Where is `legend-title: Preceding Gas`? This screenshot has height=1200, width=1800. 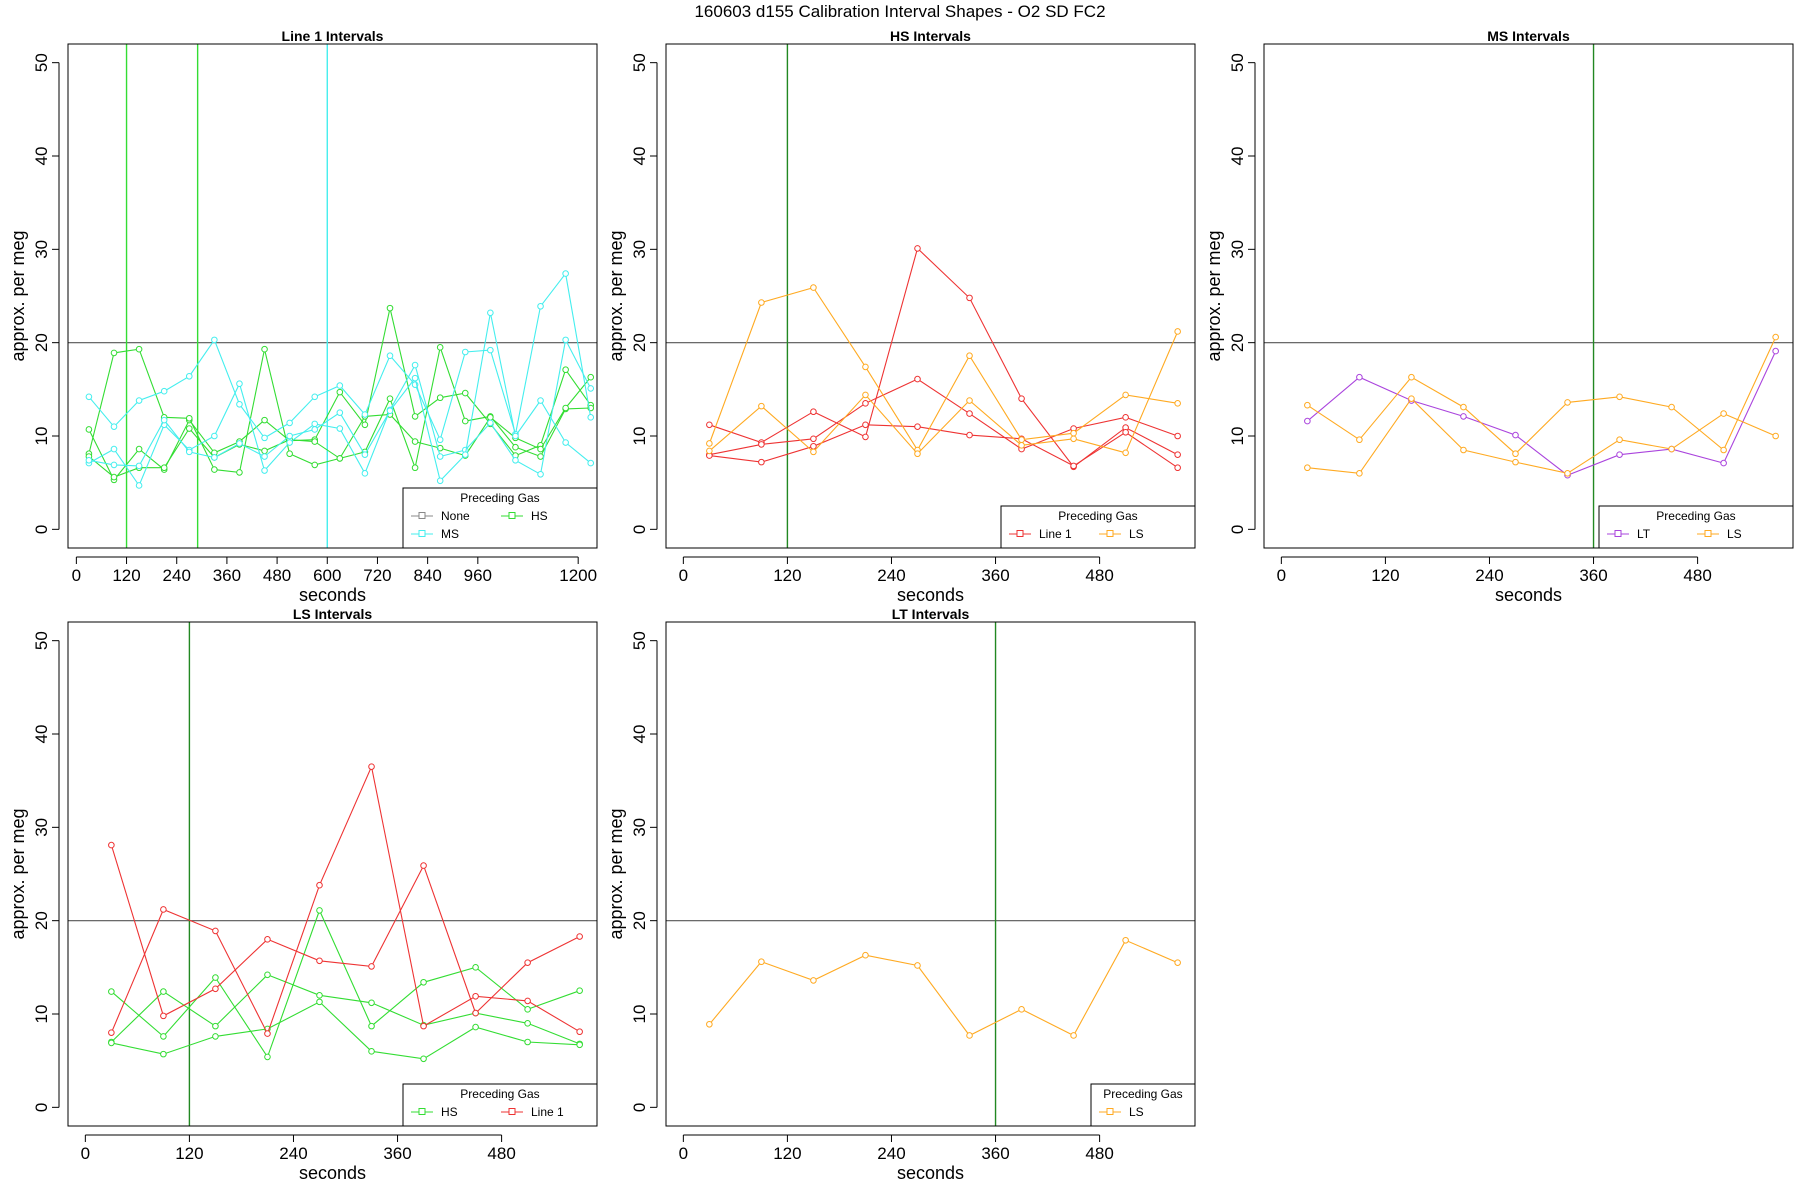
legend-title: Preceding Gas is located at coordinates (1695, 516).